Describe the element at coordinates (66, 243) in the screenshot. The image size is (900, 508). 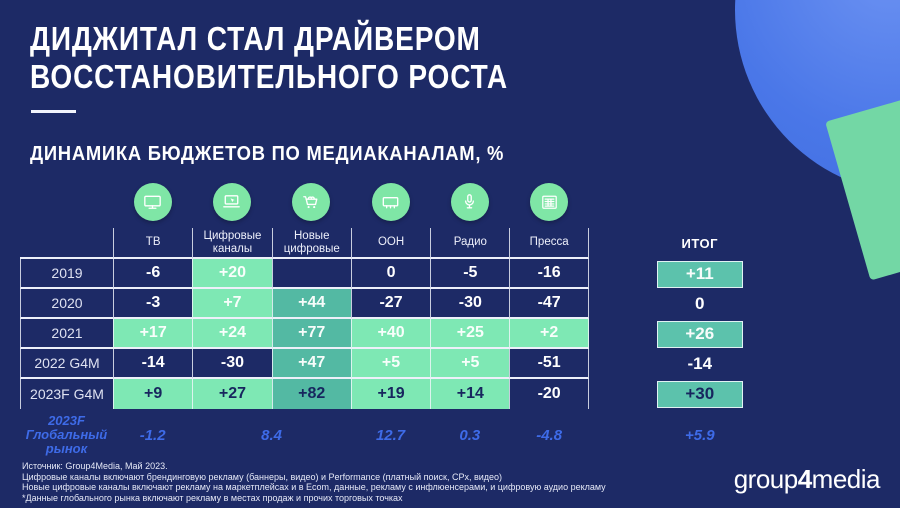
I see `header-spacer` at that location.